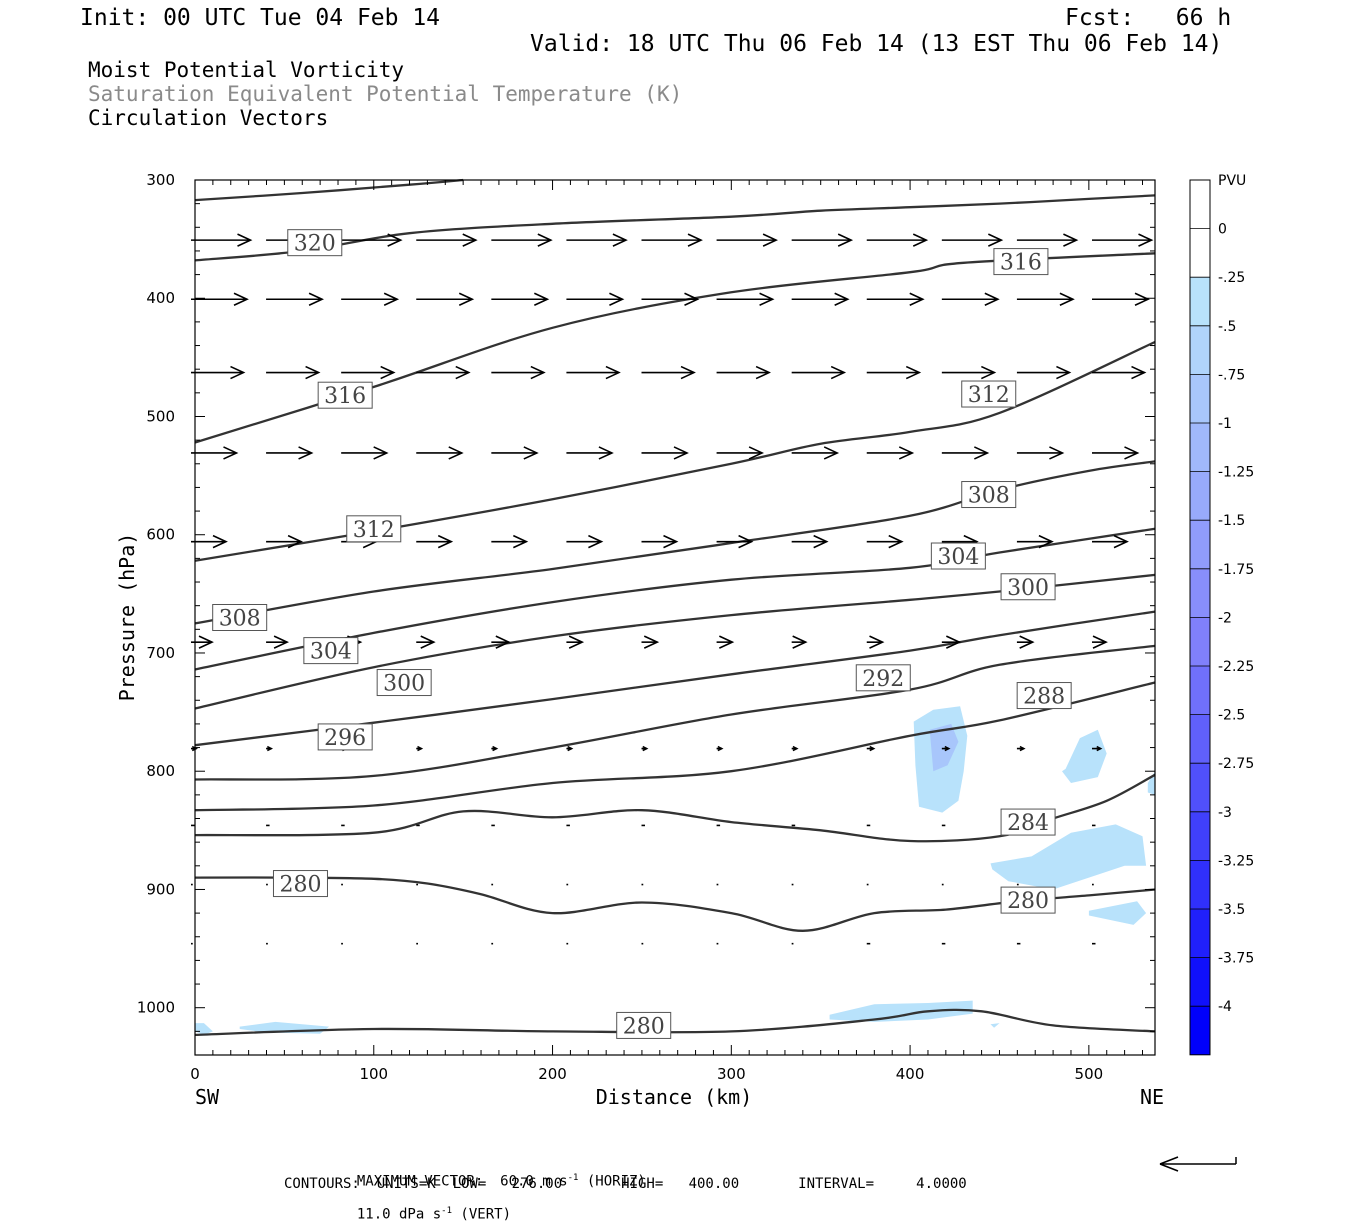 The image size is (1350, 1222). What do you see at coordinates (674, 1097) in the screenshot?
I see `x-axis-label: Distance (km)` at bounding box center [674, 1097].